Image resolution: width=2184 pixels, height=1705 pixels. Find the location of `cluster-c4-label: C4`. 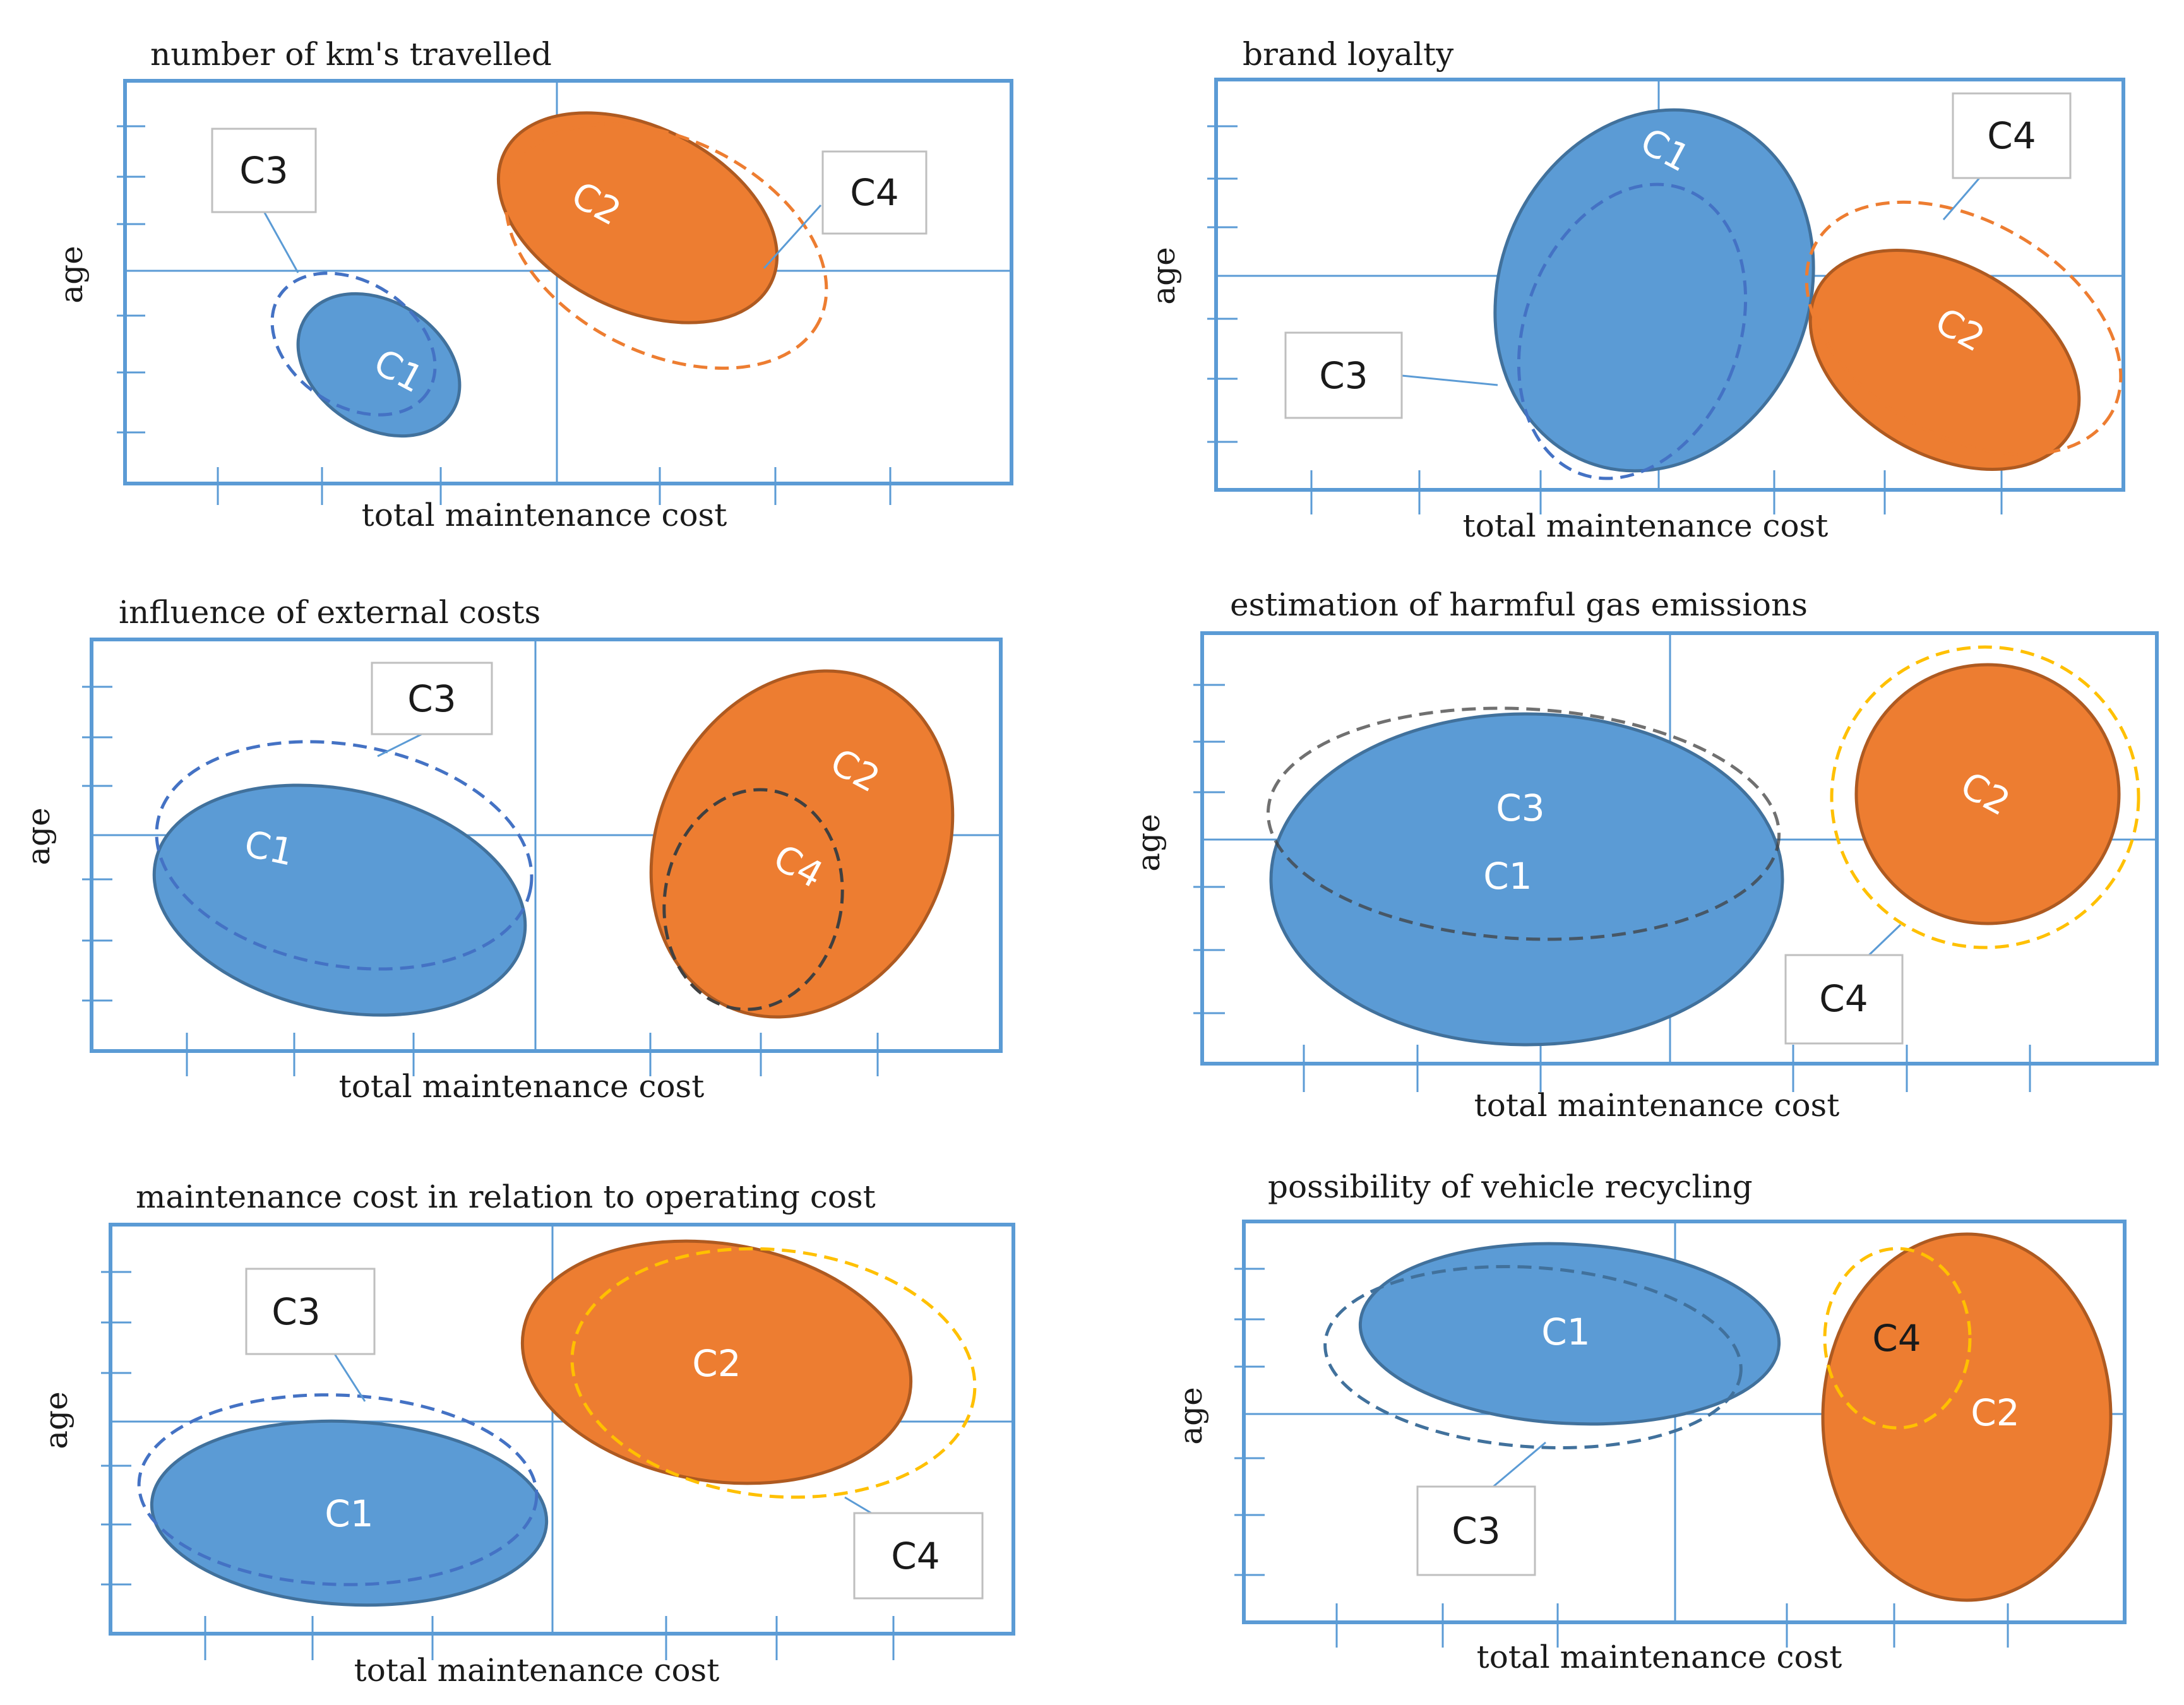

cluster-c4-label: C4 is located at coordinates (1896, 1338).